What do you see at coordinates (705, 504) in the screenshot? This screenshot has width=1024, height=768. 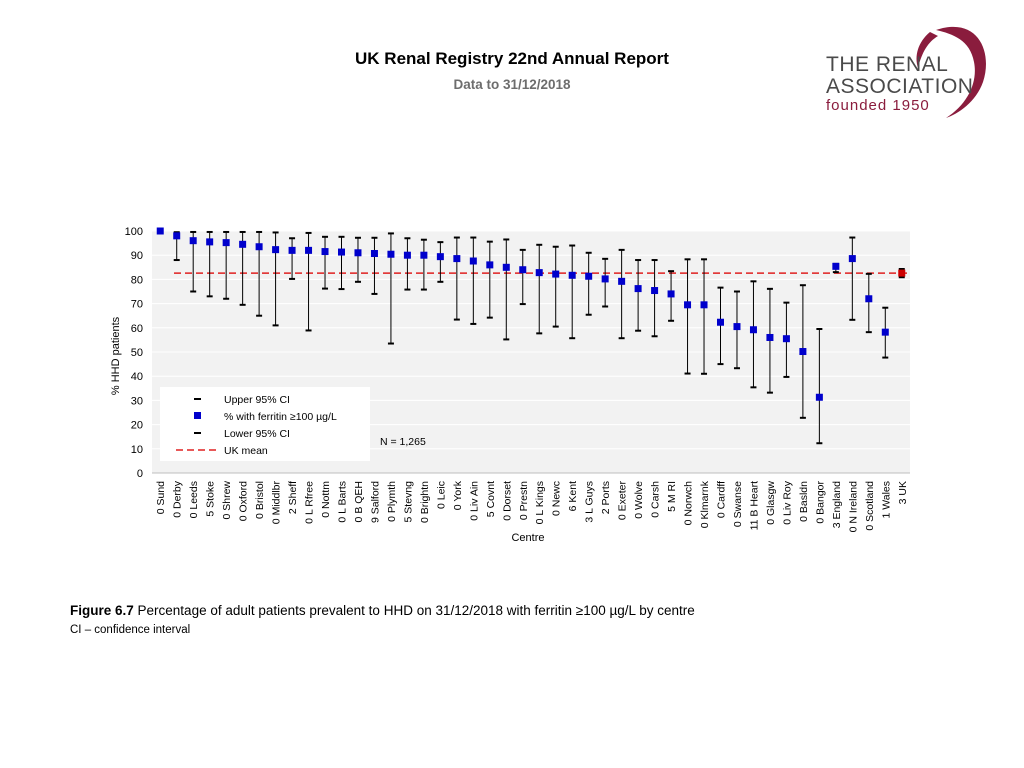 I see `x-tick-label: 0 Klmarnk` at bounding box center [705, 504].